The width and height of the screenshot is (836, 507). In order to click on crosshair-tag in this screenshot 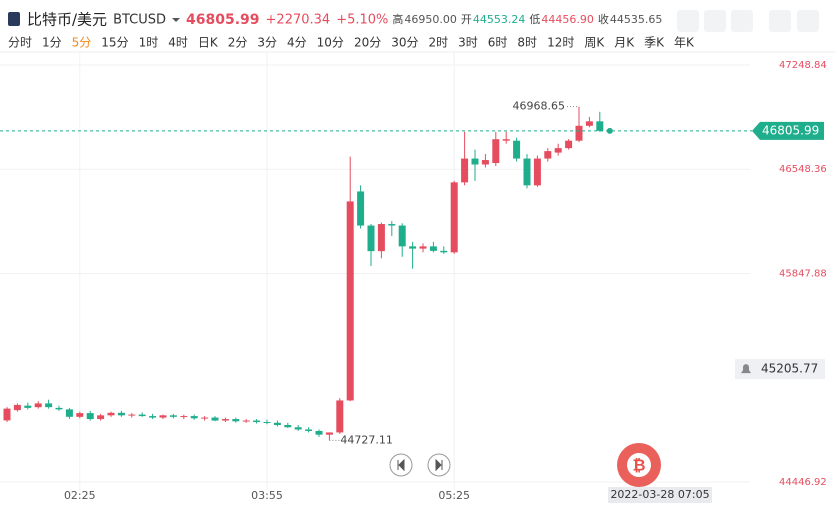, I will do `click(660, 495)`.